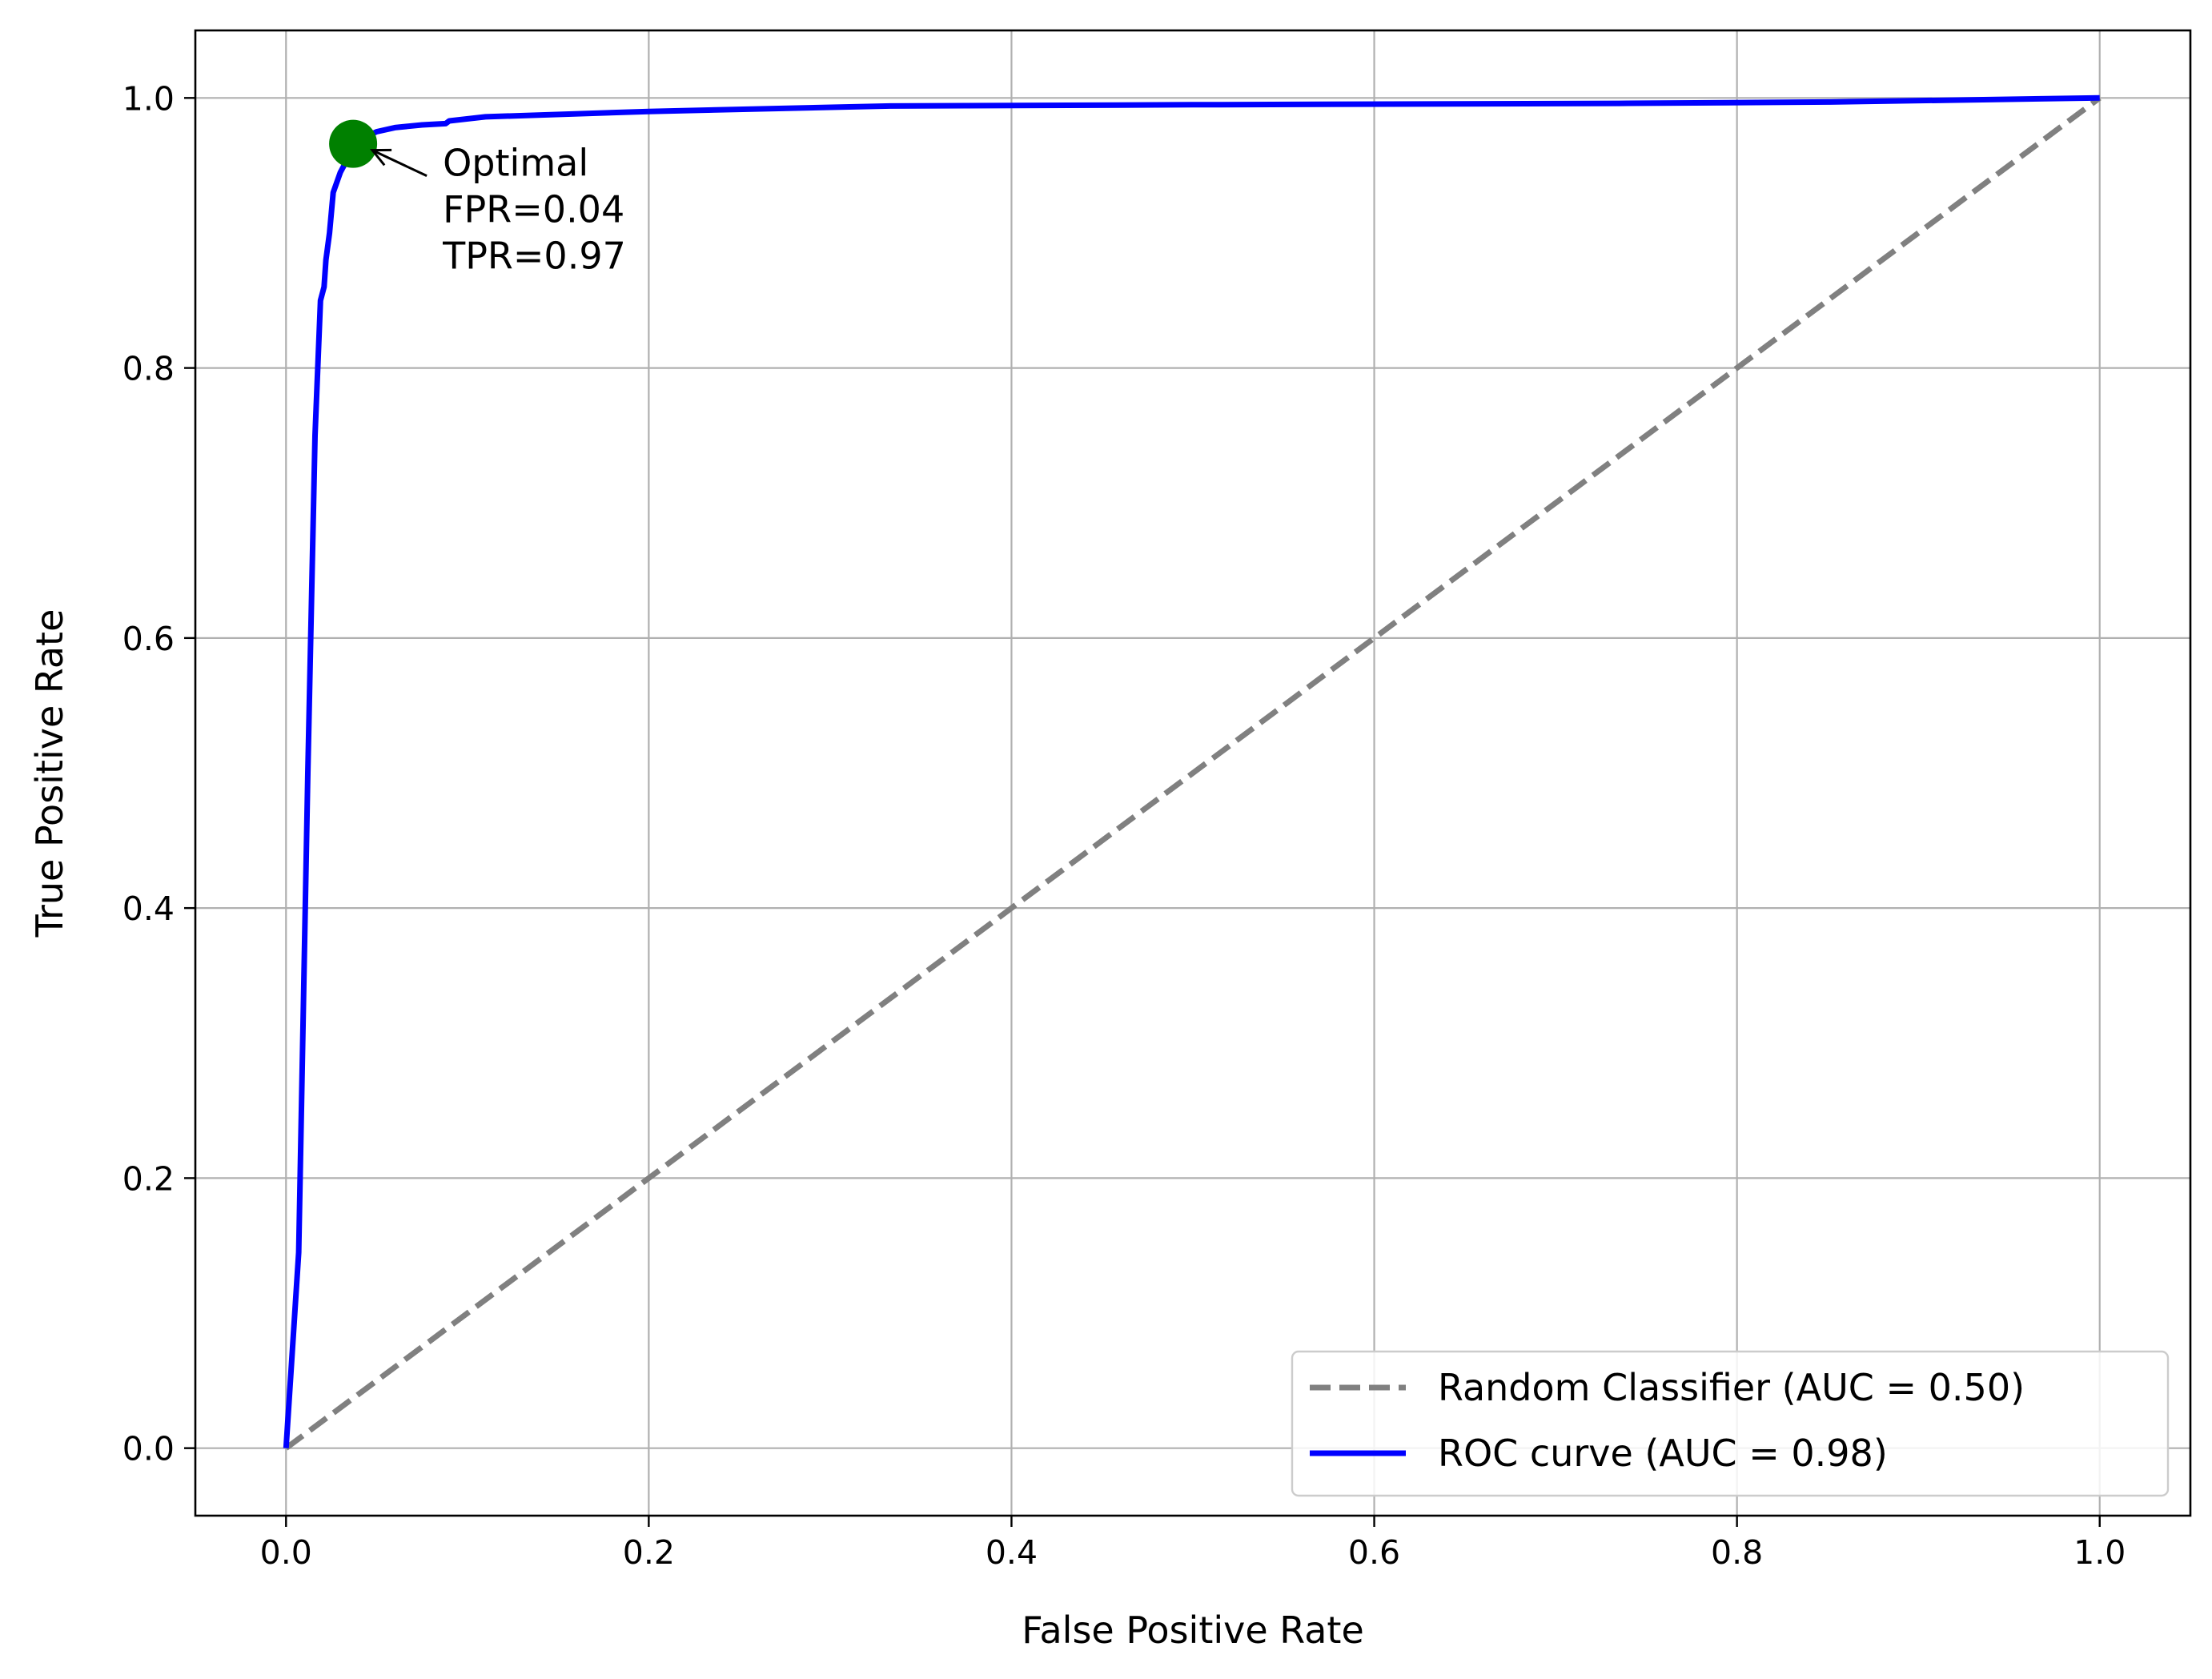 This screenshot has height=1679, width=2212. Describe the element at coordinates (1737, 1552) in the screenshot. I see `x-tick-label-4: 0.8` at that location.